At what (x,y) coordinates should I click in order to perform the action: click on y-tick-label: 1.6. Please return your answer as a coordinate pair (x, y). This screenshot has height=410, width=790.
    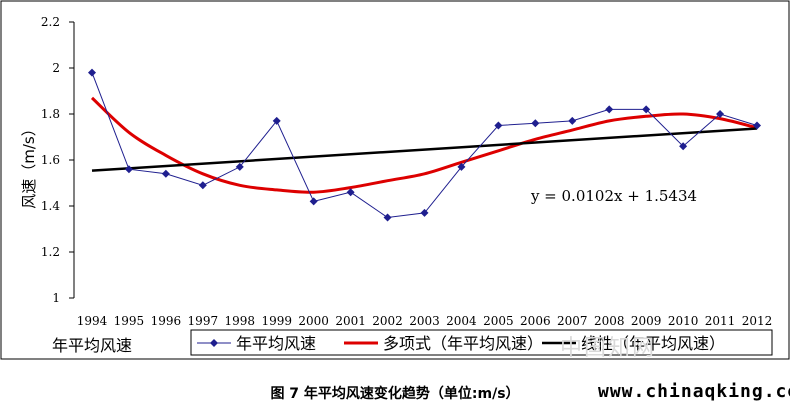
    Looking at the image, I should click on (50, 160).